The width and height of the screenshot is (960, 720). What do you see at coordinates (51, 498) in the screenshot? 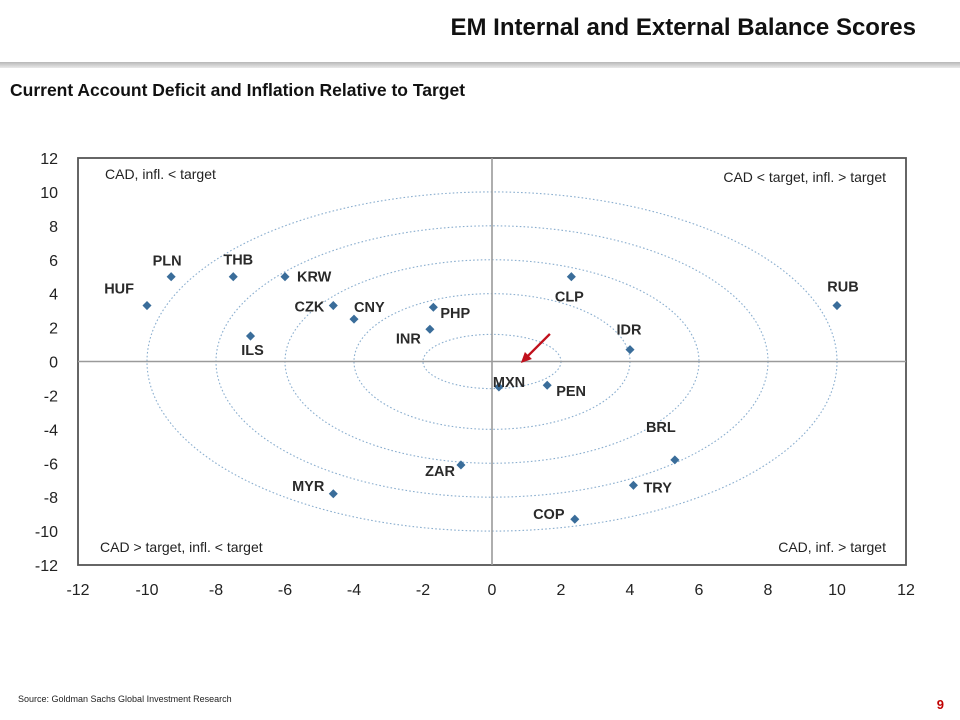
I see `y-tick-label: -8` at bounding box center [51, 498].